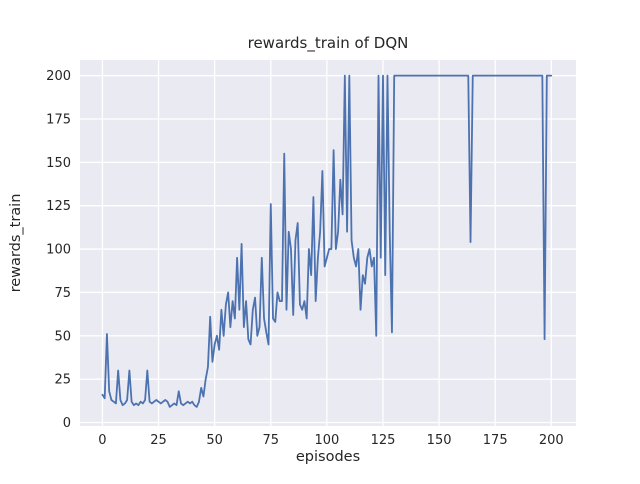 This screenshot has height=484, width=640. Describe the element at coordinates (551, 440) in the screenshot. I see `x-tick-label: 200` at that location.